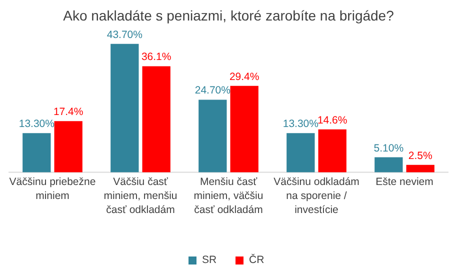  I want to click on data-label: 5.10%, so click(389, 148).